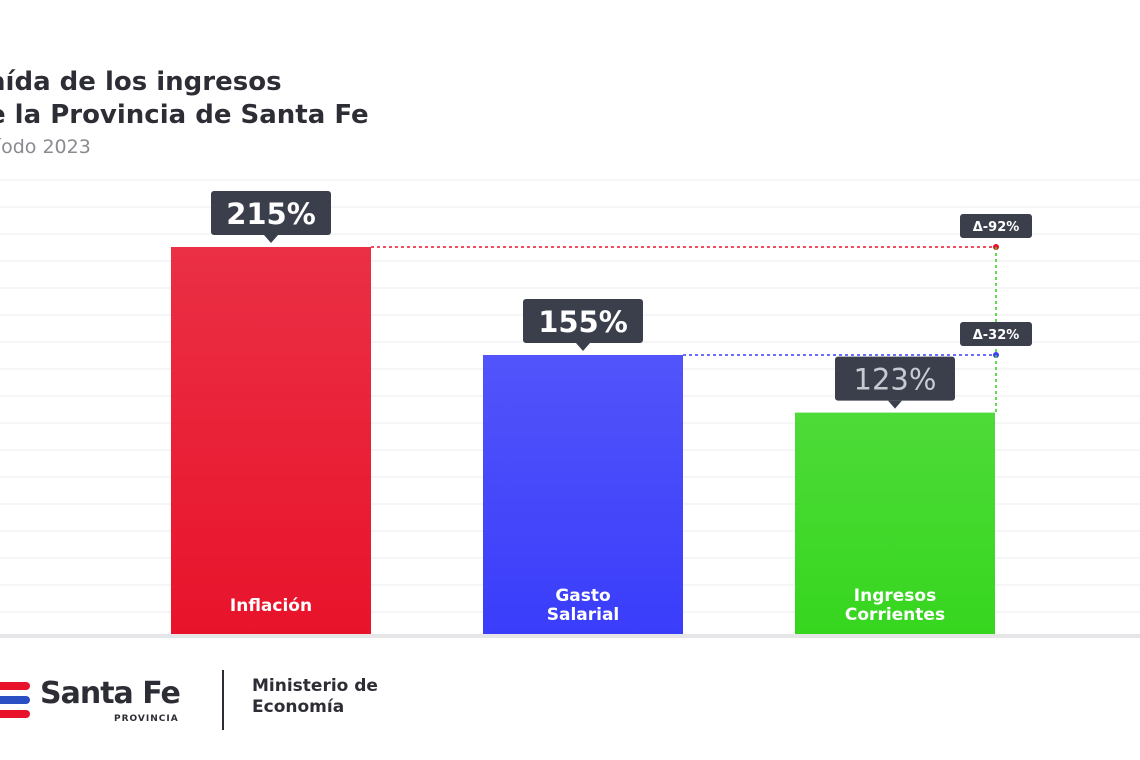 The width and height of the screenshot is (1140, 760). What do you see at coordinates (315, 686) in the screenshot?
I see `ministry-line-1: Ministerio de` at bounding box center [315, 686].